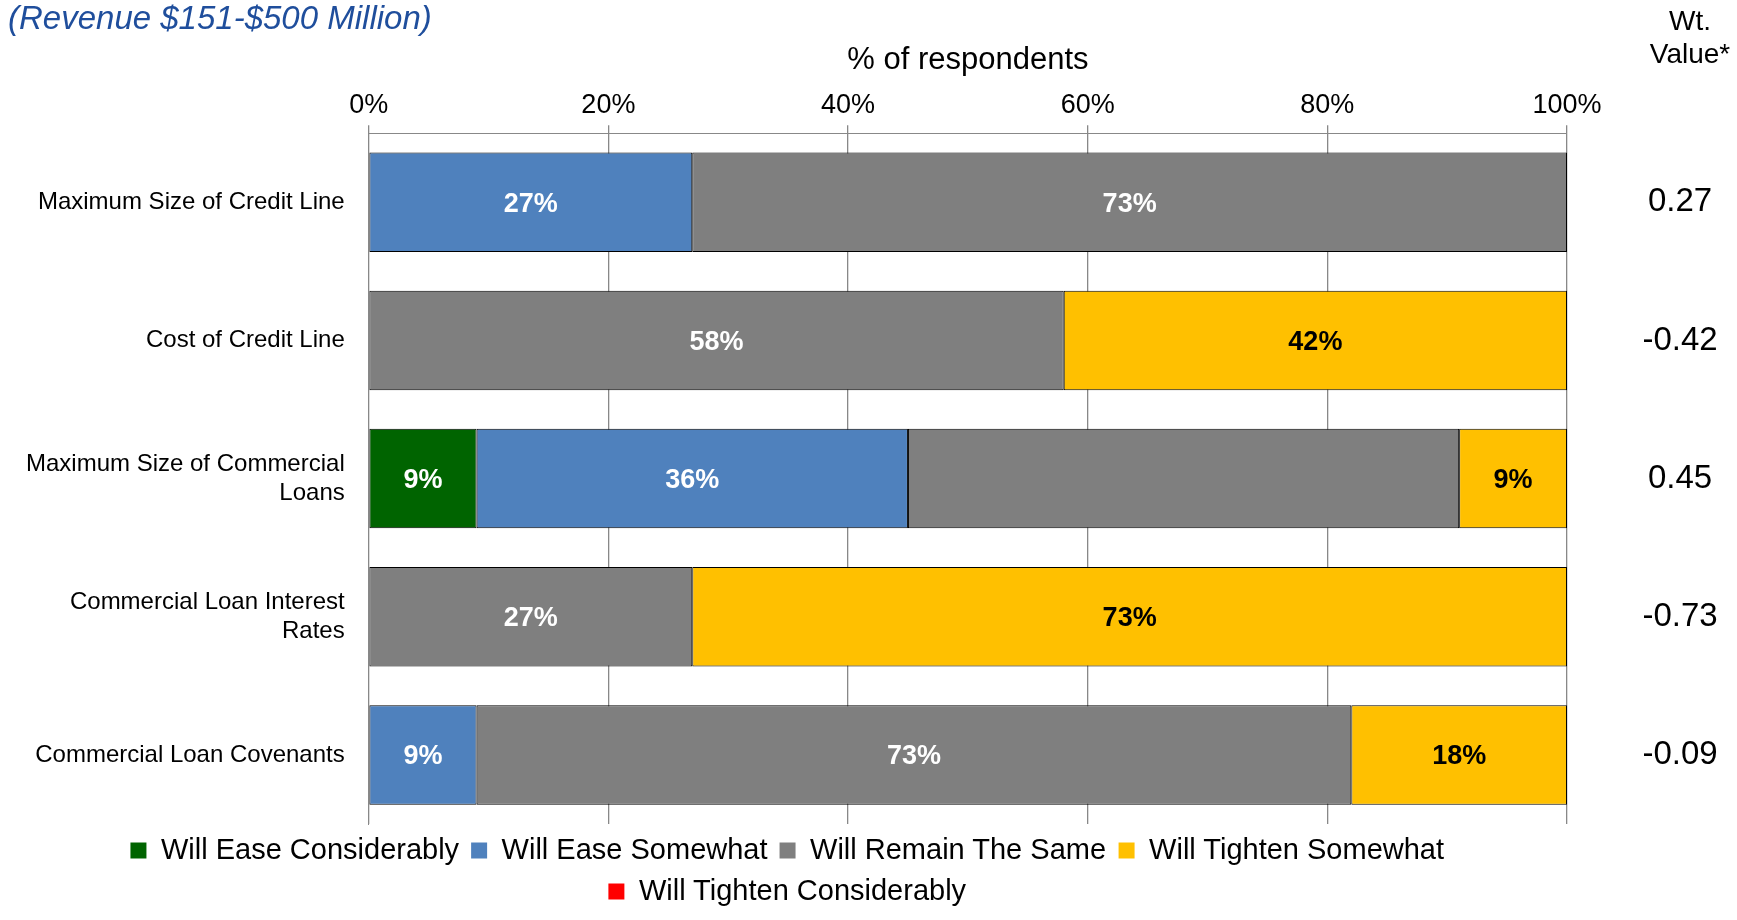 The height and width of the screenshot is (920, 1737). What do you see at coordinates (1680, 338) in the screenshot?
I see `text: -0.42` at bounding box center [1680, 338].